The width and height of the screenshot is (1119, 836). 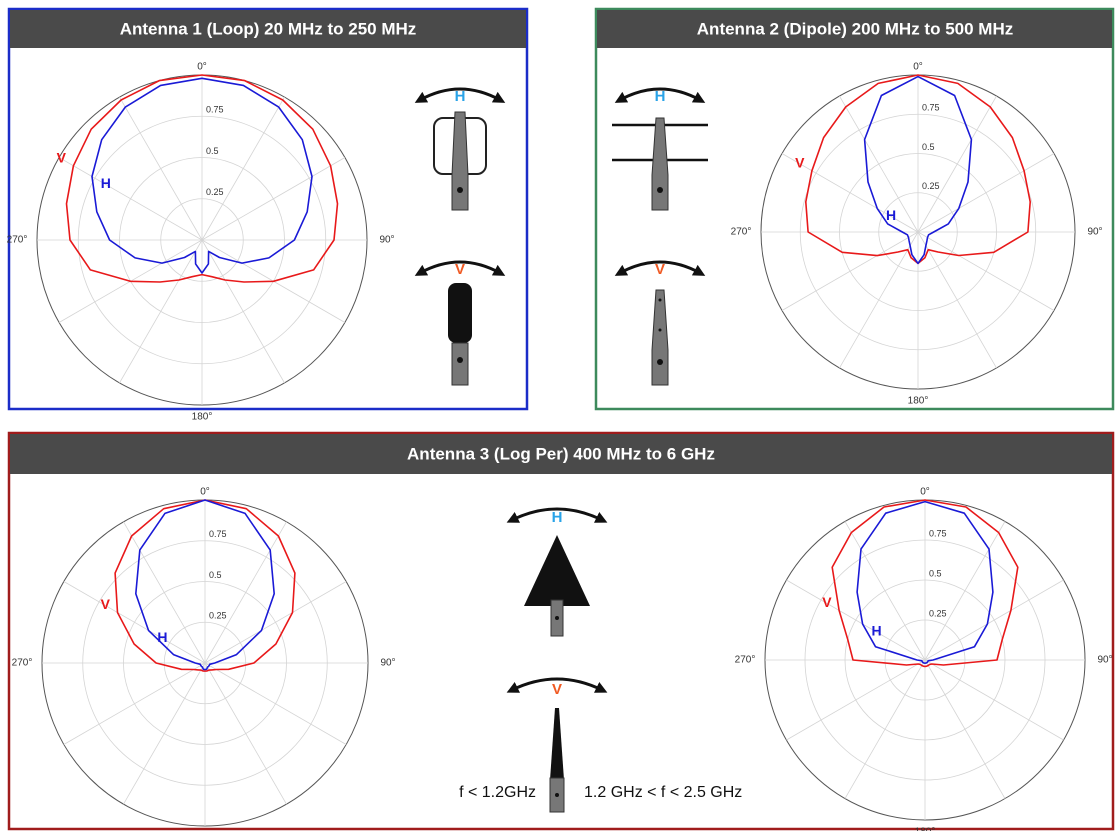 I want to click on panel-title: Antenna 3 (Log Per) 400 MHz to 6 GHz, so click(x=561, y=453).